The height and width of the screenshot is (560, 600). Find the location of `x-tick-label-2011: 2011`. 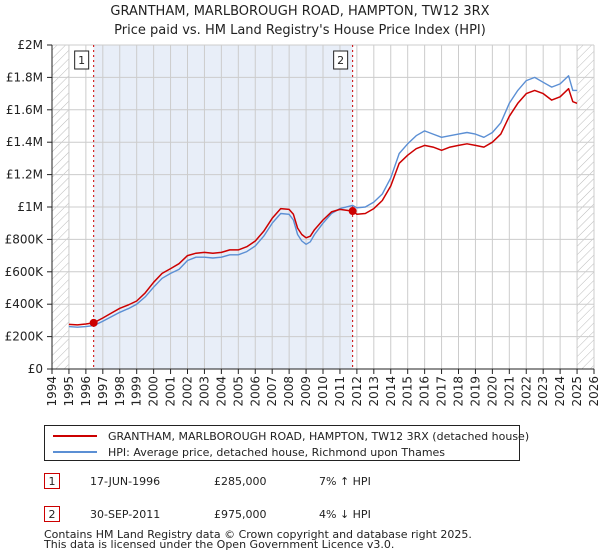

x-tick-label-2011: 2011 is located at coordinates (340, 391).